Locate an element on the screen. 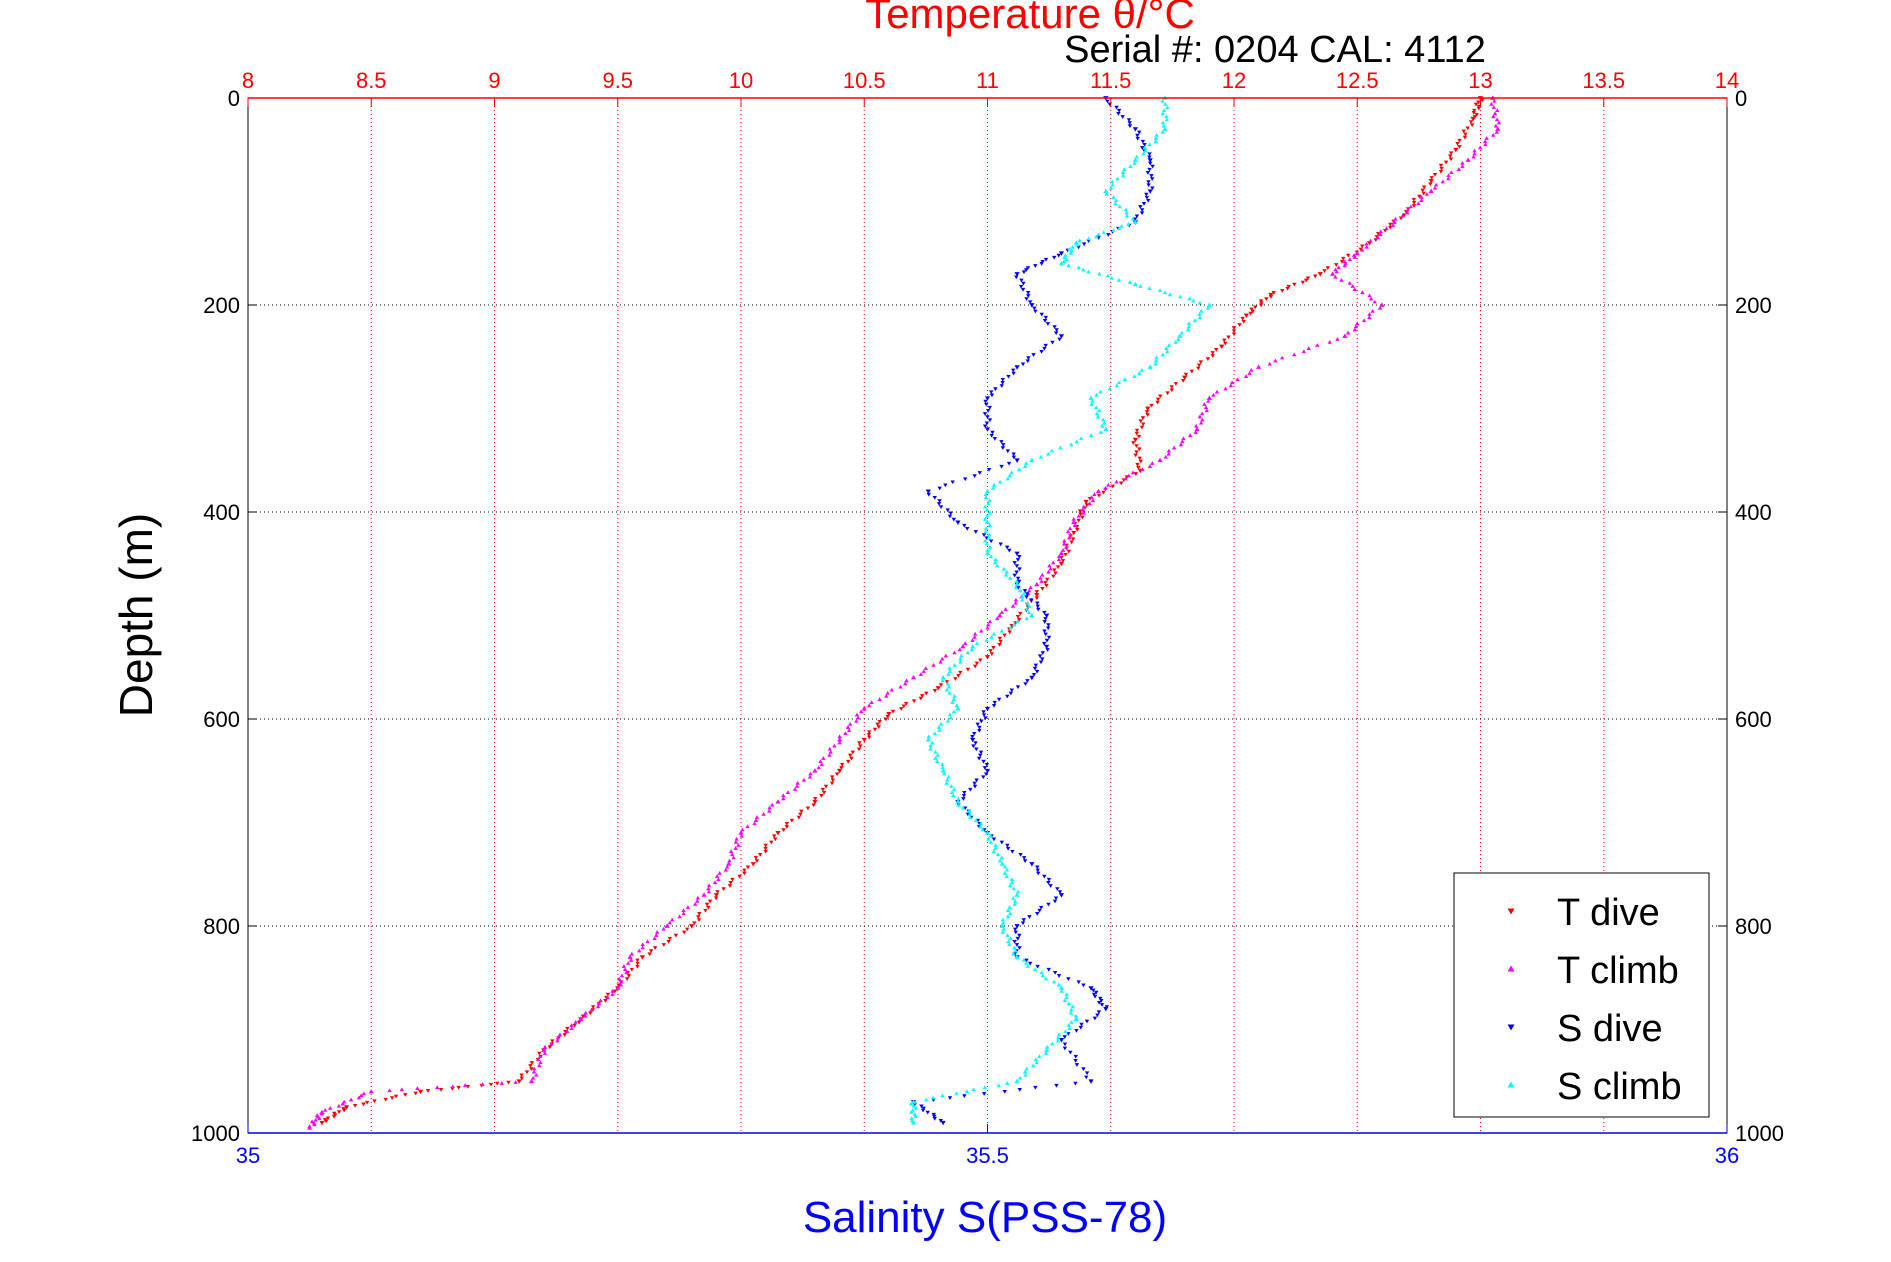 The width and height of the screenshot is (1891, 1262). x-top-tick-label: 9 is located at coordinates (494, 80).